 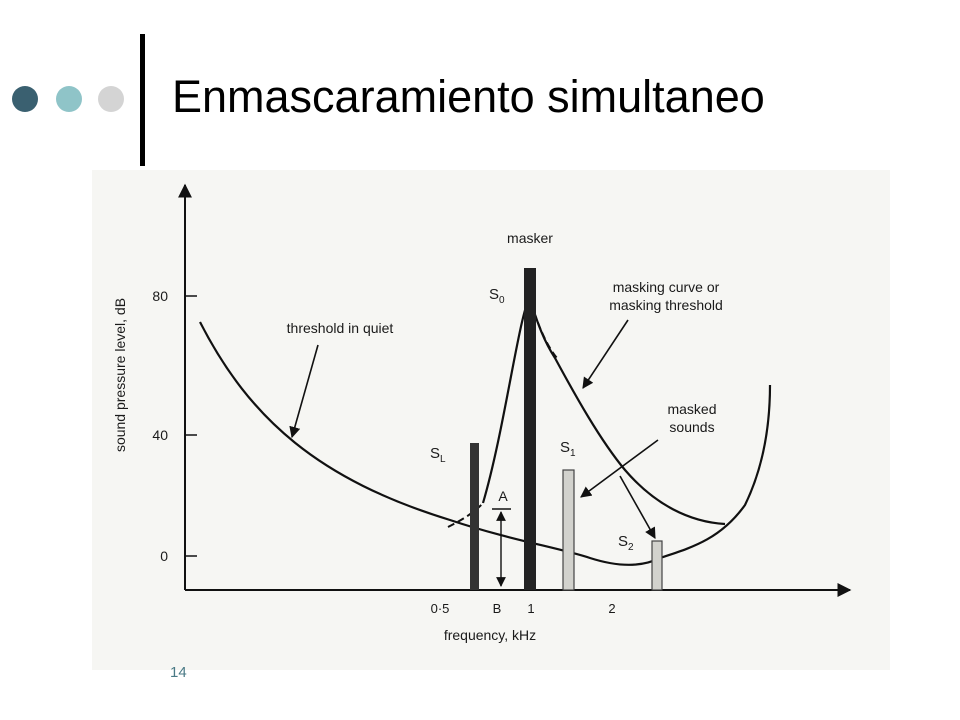 I want to click on arrow-threshold-in-quiet, so click(x=304, y=391).